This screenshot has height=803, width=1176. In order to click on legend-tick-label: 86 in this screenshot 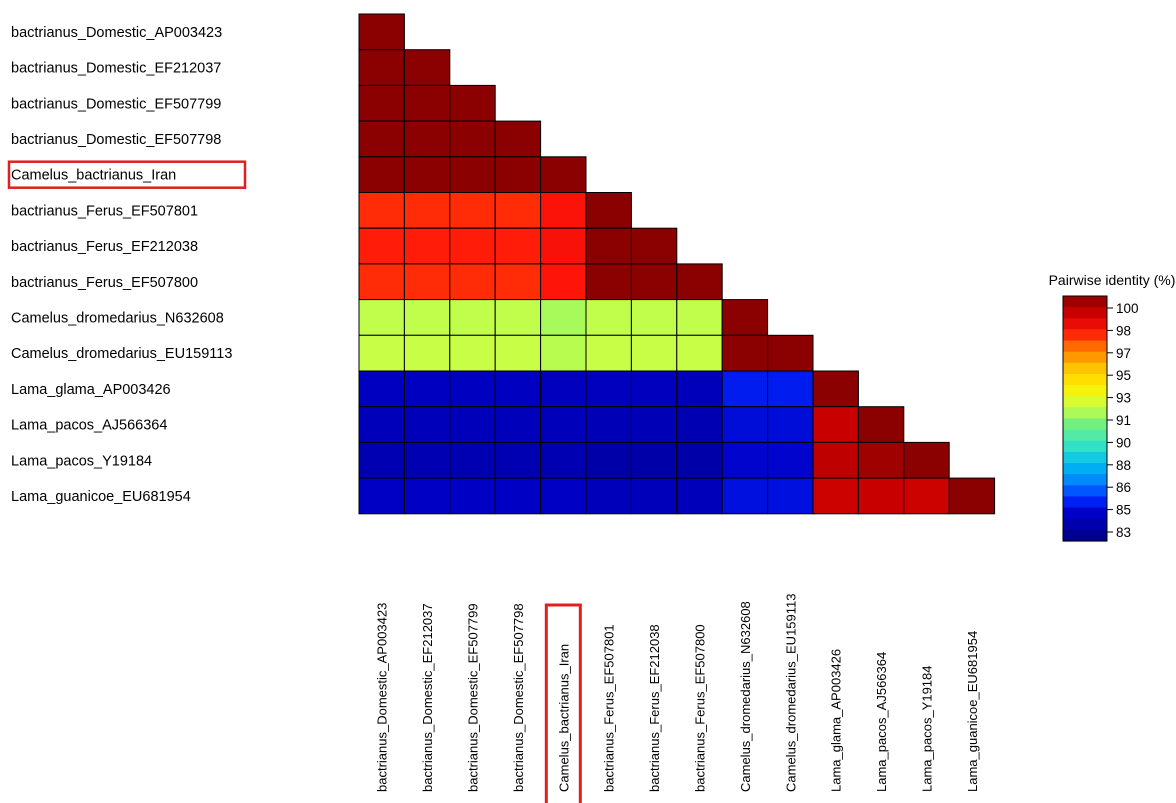, I will do `click(1123, 487)`.